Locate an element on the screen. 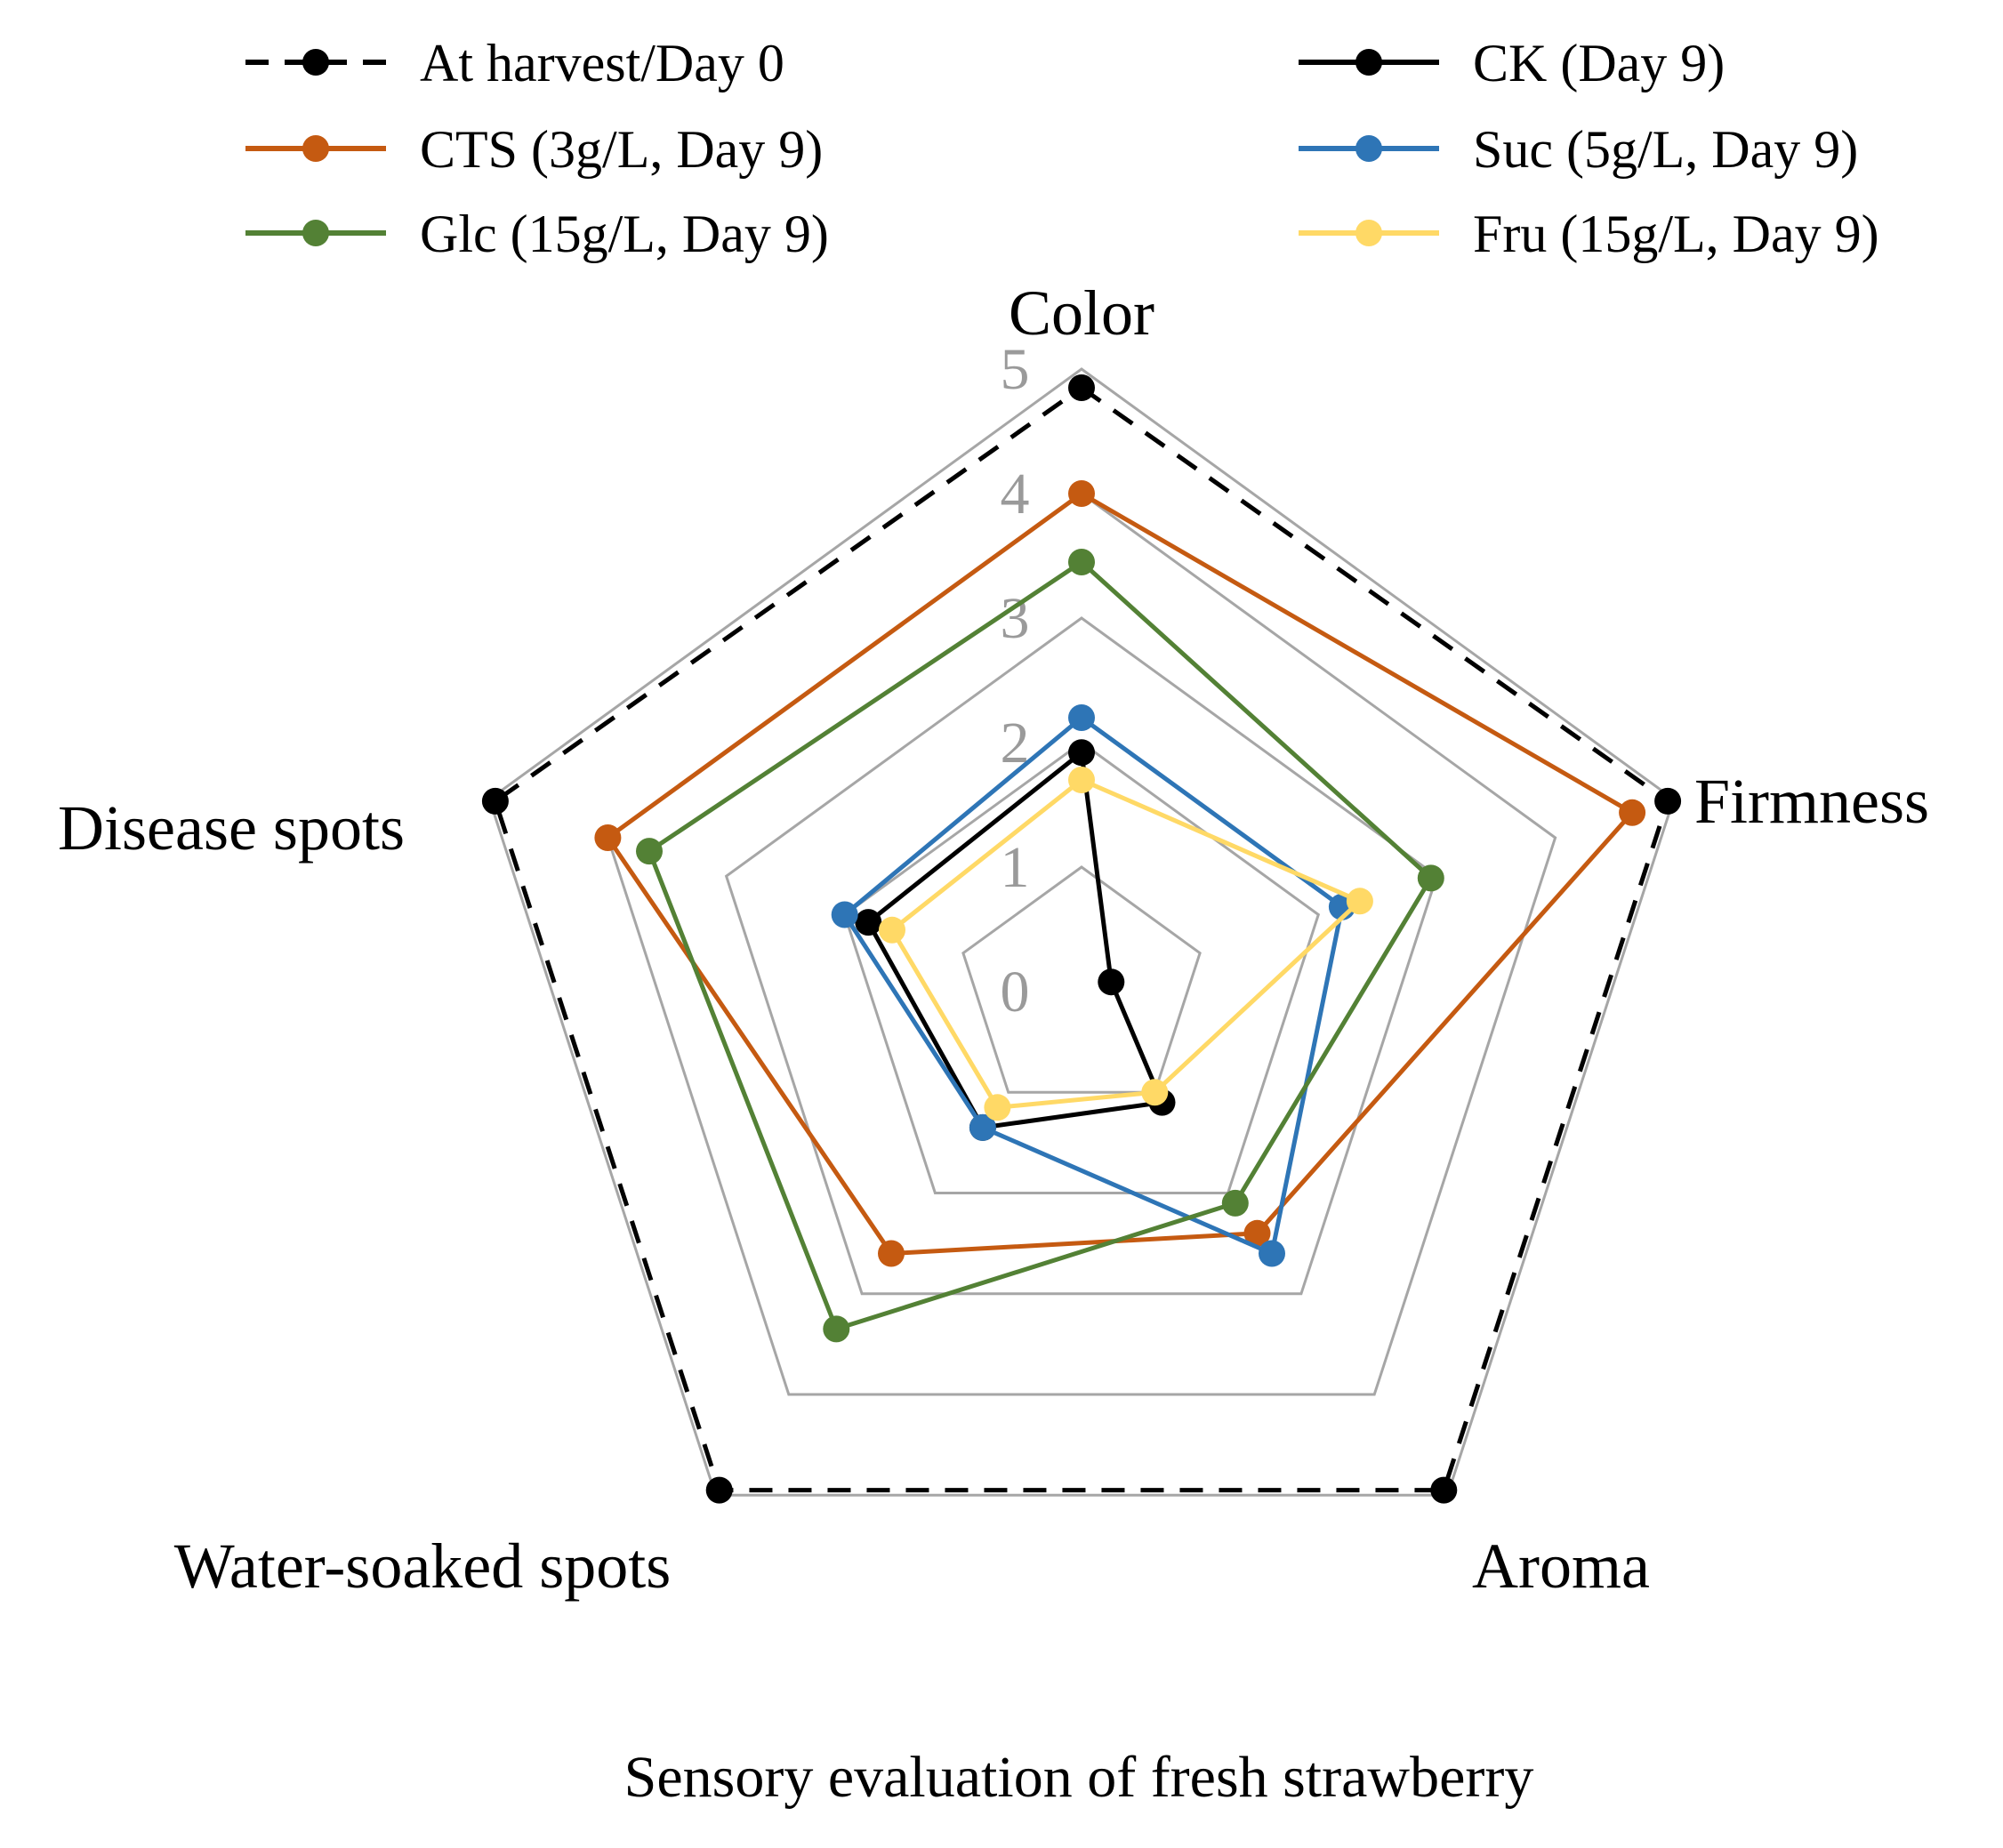  point-at-harvest-day-0-color is located at coordinates (1081, 387).